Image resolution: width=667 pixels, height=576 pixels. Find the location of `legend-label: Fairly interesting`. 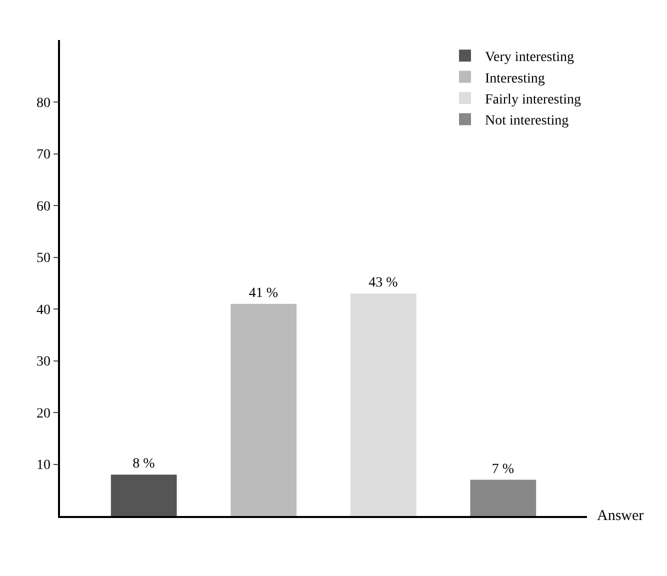

legend-label: Fairly interesting is located at coordinates (533, 100).